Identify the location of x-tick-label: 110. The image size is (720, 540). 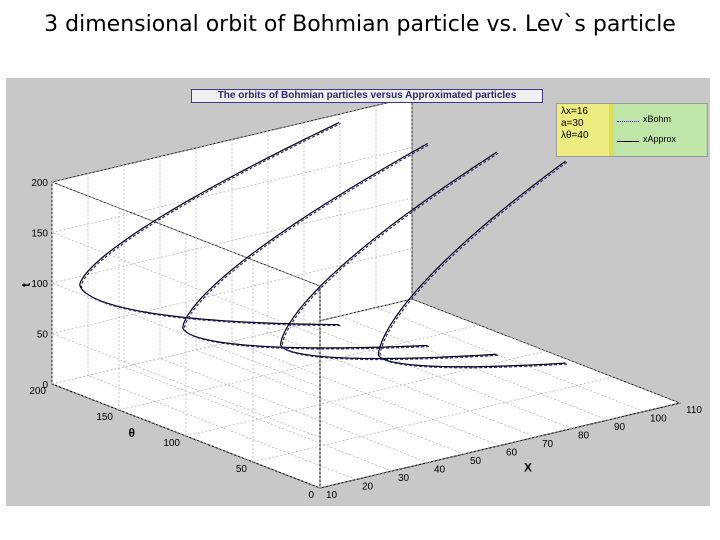
(694, 410).